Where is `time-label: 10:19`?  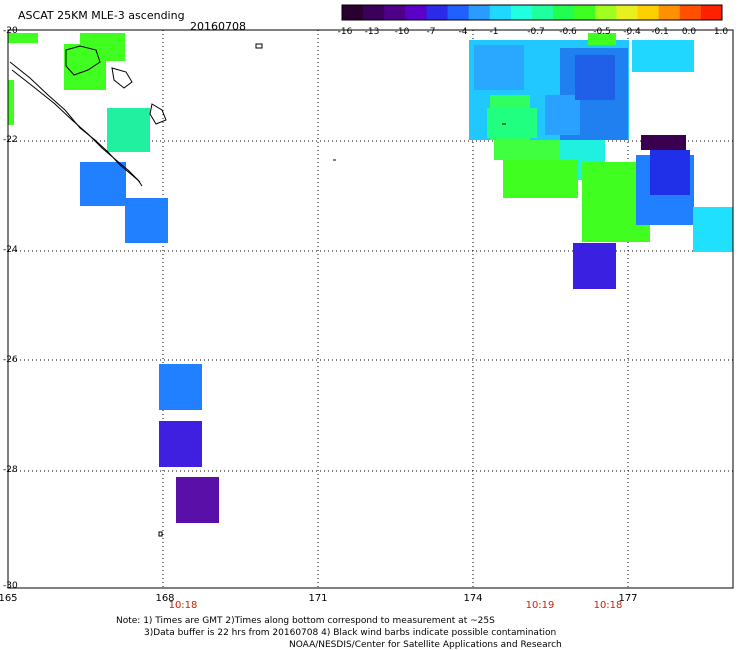 time-label: 10:19 is located at coordinates (540, 605).